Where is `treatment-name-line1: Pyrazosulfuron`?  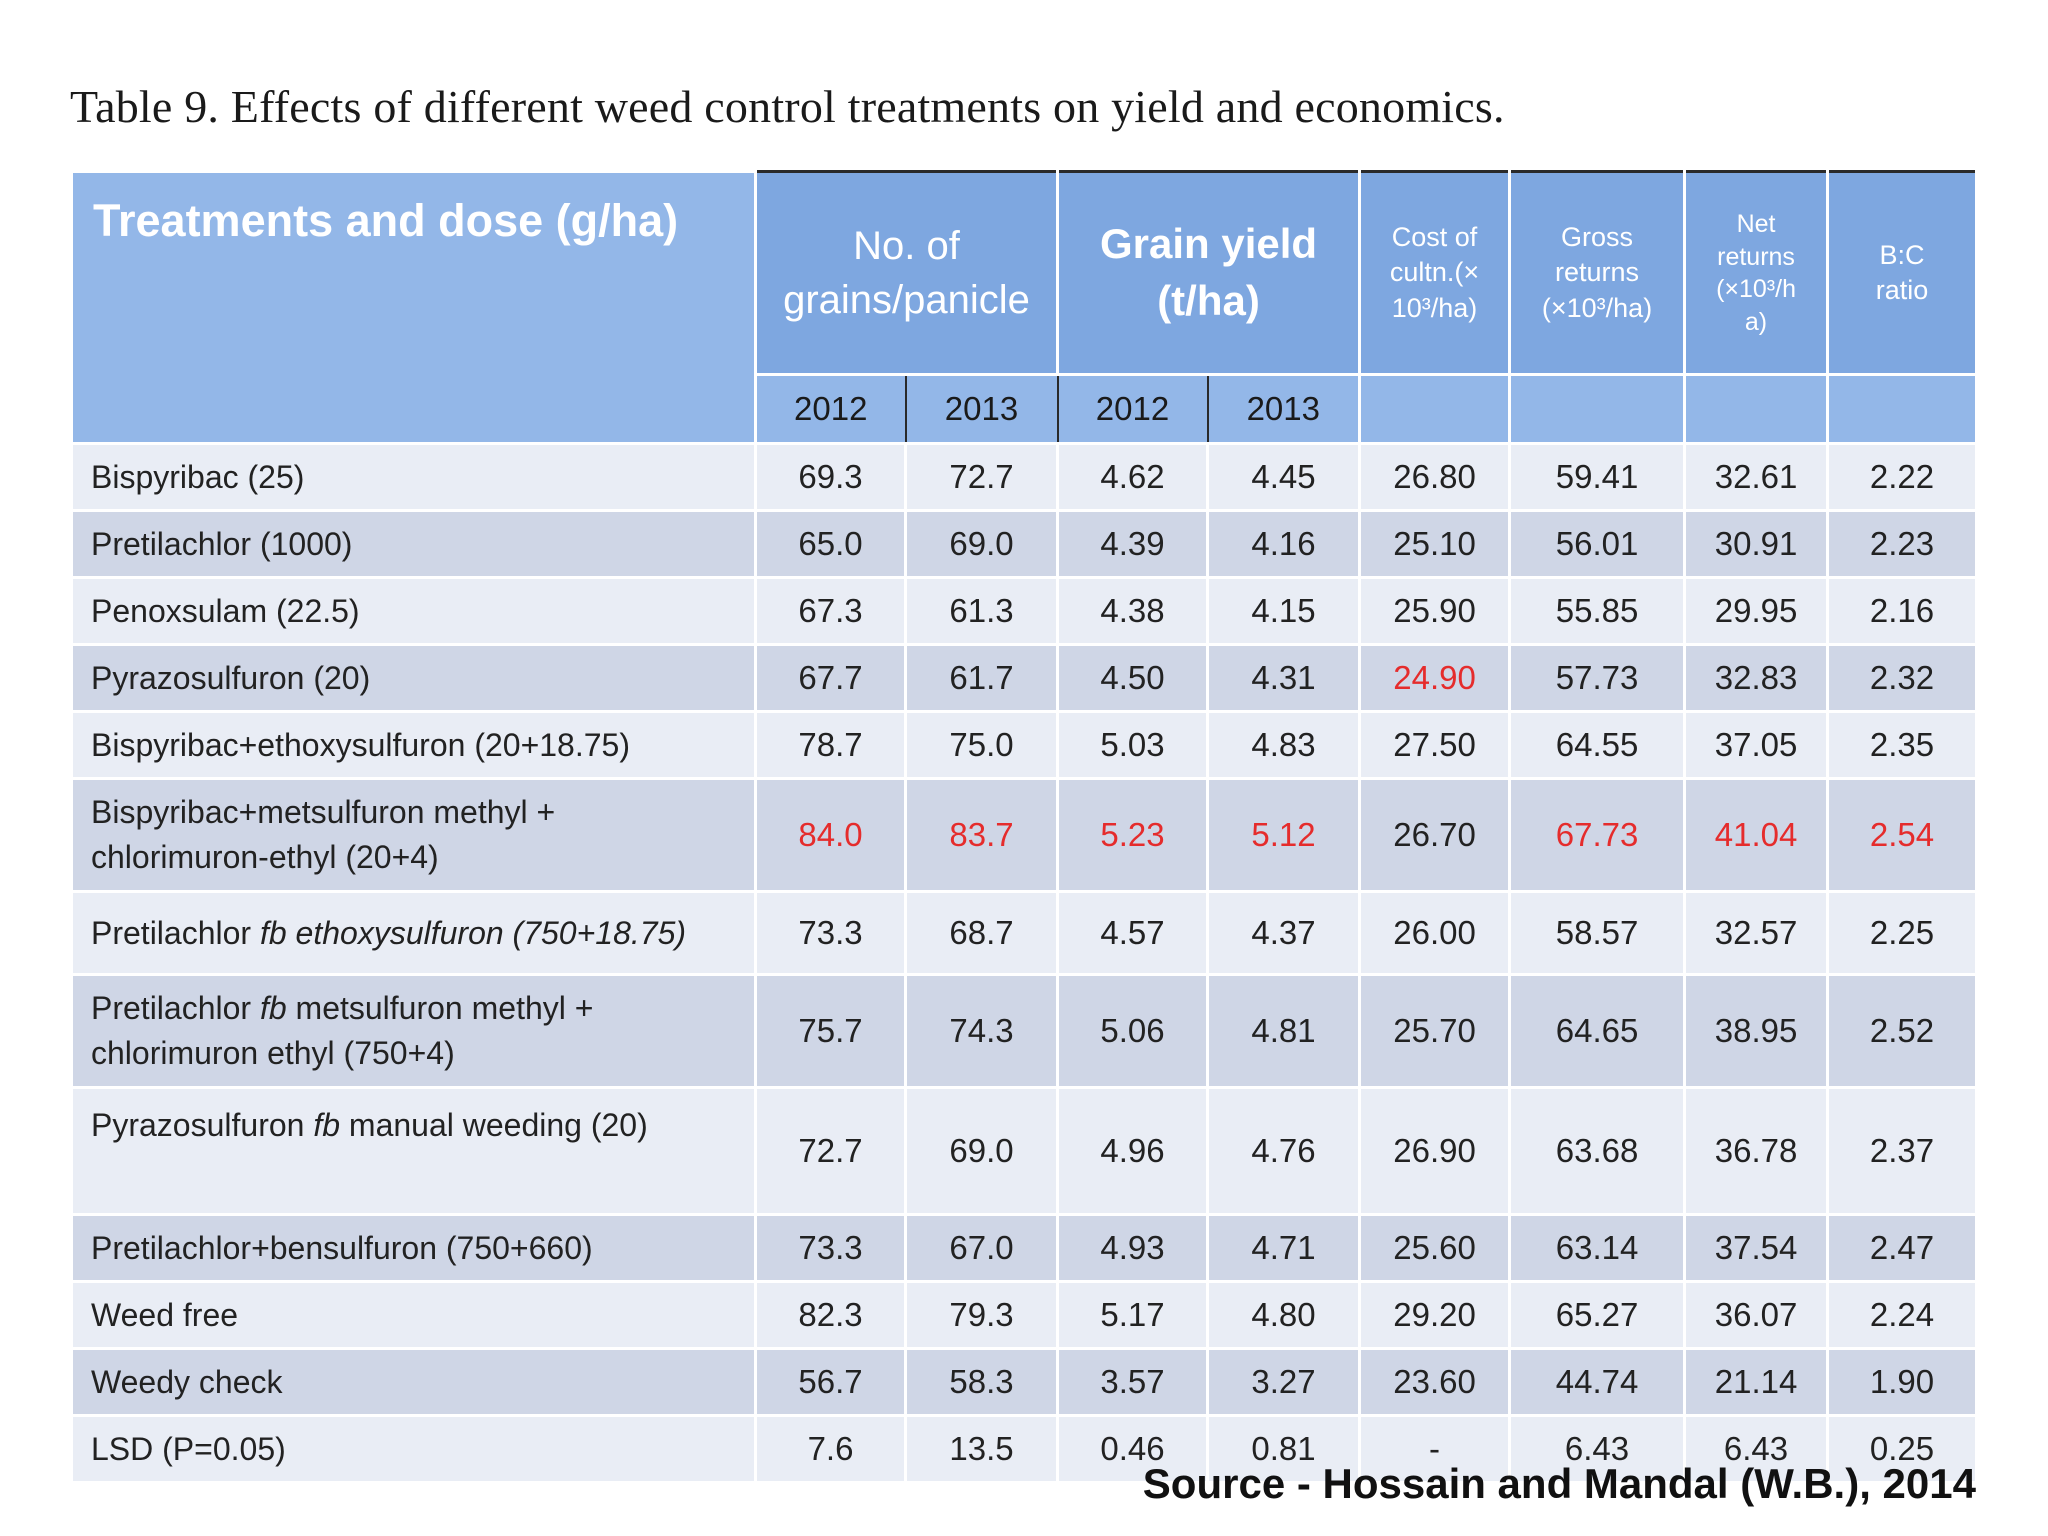
treatment-name-line1: Pyrazosulfuron is located at coordinates (198, 1125).